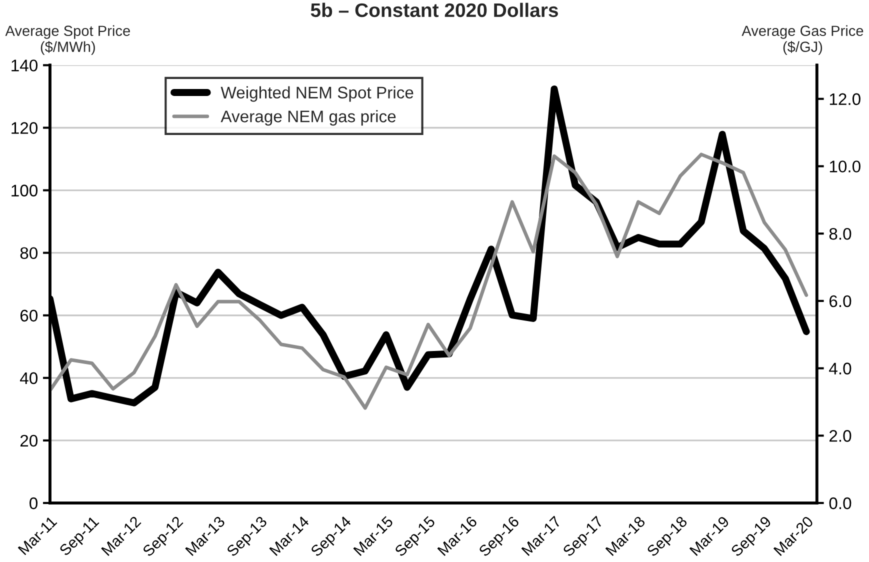 This screenshot has width=869, height=562. Describe the element at coordinates (803, 40) in the screenshot. I see `y2-axis-title: Average Gas Price ($/GJ)` at that location.